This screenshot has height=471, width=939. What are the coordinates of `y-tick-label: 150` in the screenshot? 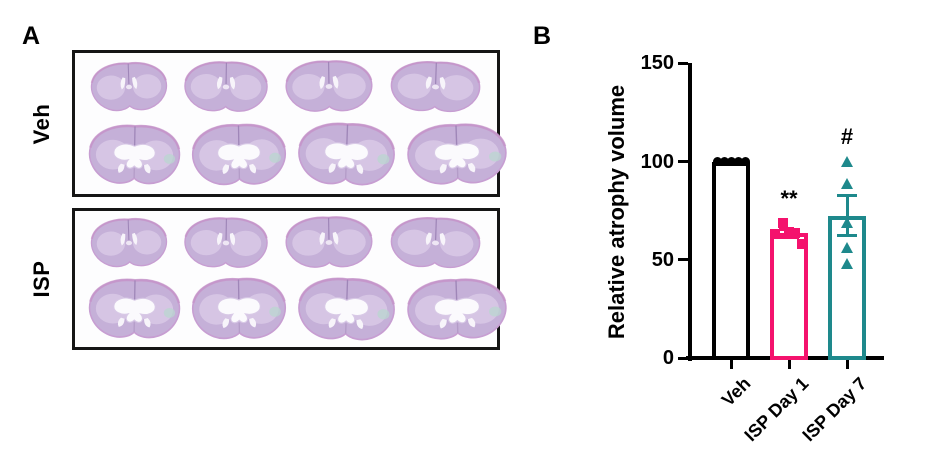 It's located at (657, 63).